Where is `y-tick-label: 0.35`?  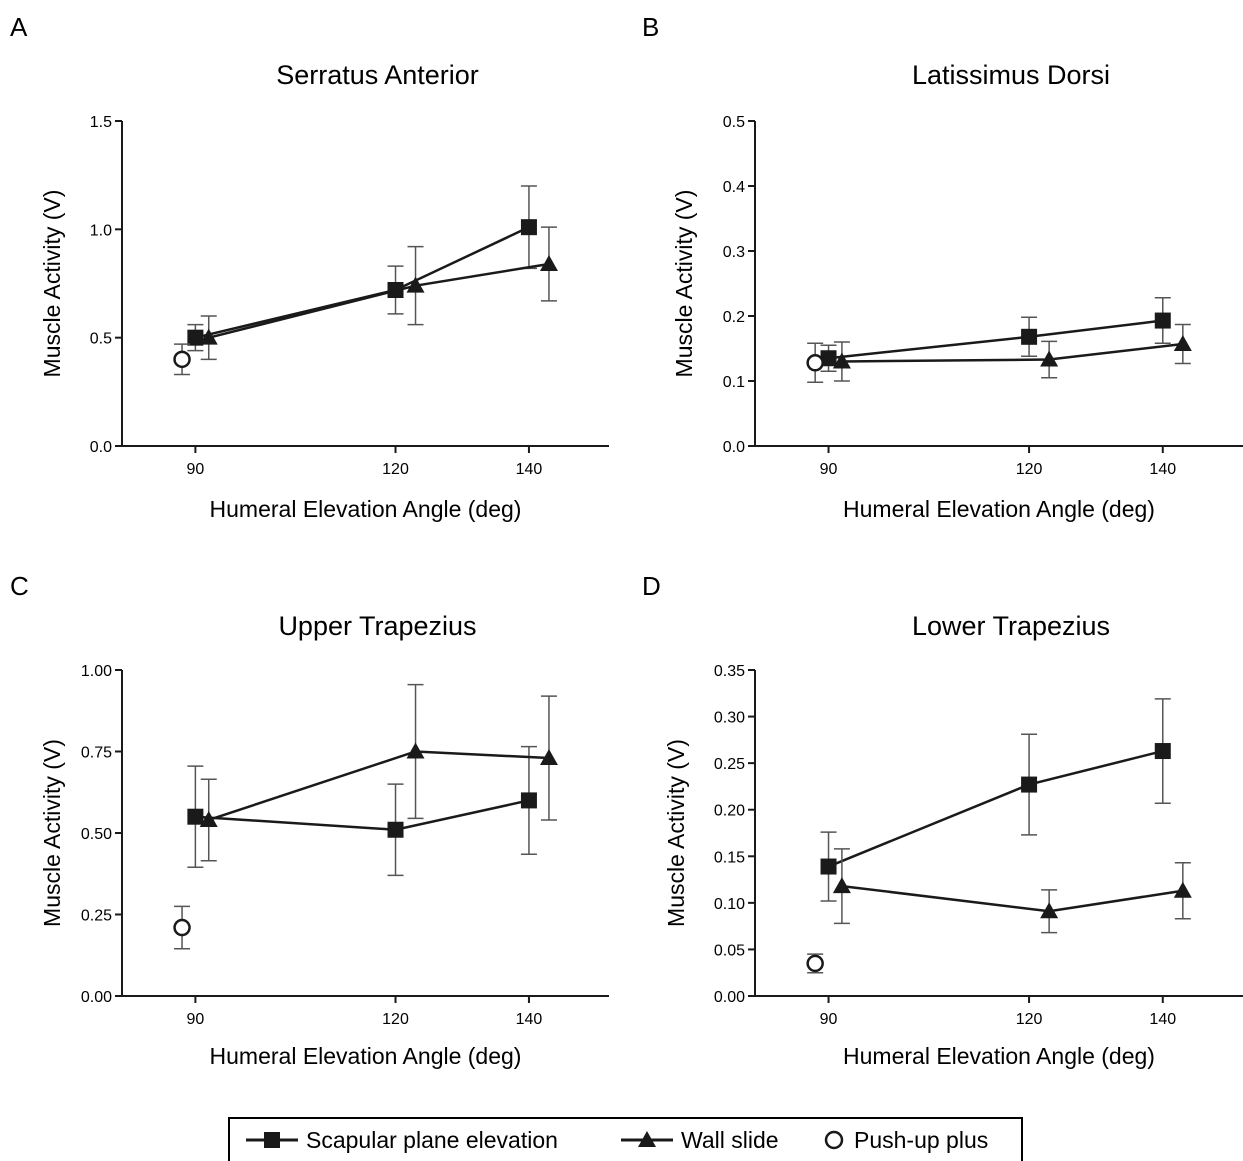 y-tick-label: 0.35 is located at coordinates (729, 671).